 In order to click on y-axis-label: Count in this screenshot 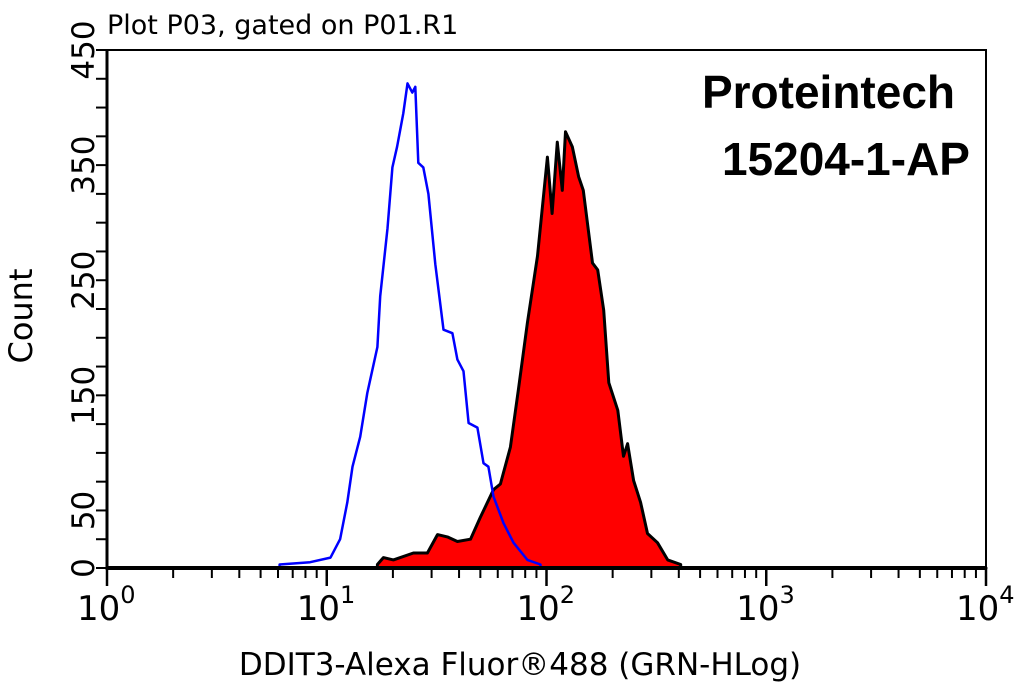, I will do `click(21, 315)`.